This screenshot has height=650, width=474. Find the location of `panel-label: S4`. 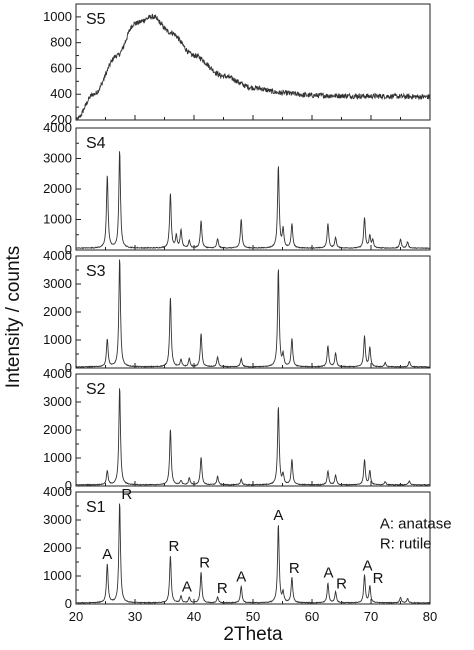

panel-label: S4 is located at coordinates (96, 143).